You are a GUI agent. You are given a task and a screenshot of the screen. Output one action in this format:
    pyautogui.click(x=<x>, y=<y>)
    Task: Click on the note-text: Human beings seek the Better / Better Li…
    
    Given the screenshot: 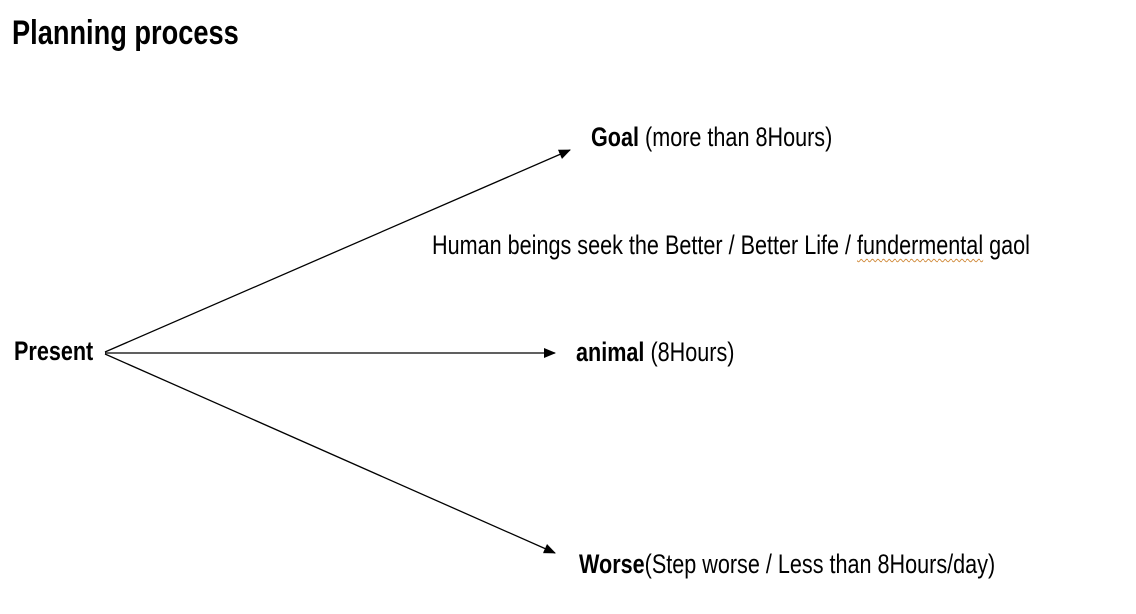 What is the action you would take?
    pyautogui.click(x=731, y=245)
    